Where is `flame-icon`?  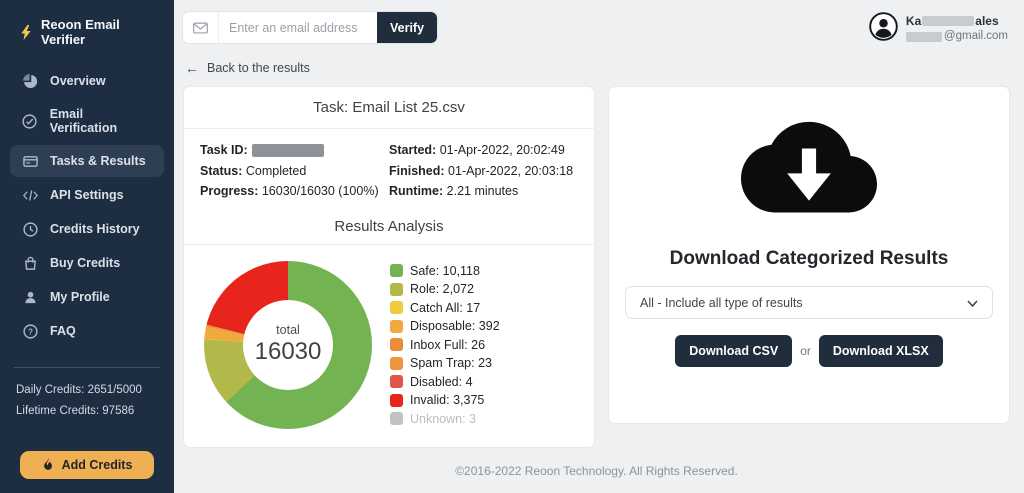 flame-icon is located at coordinates (47, 464).